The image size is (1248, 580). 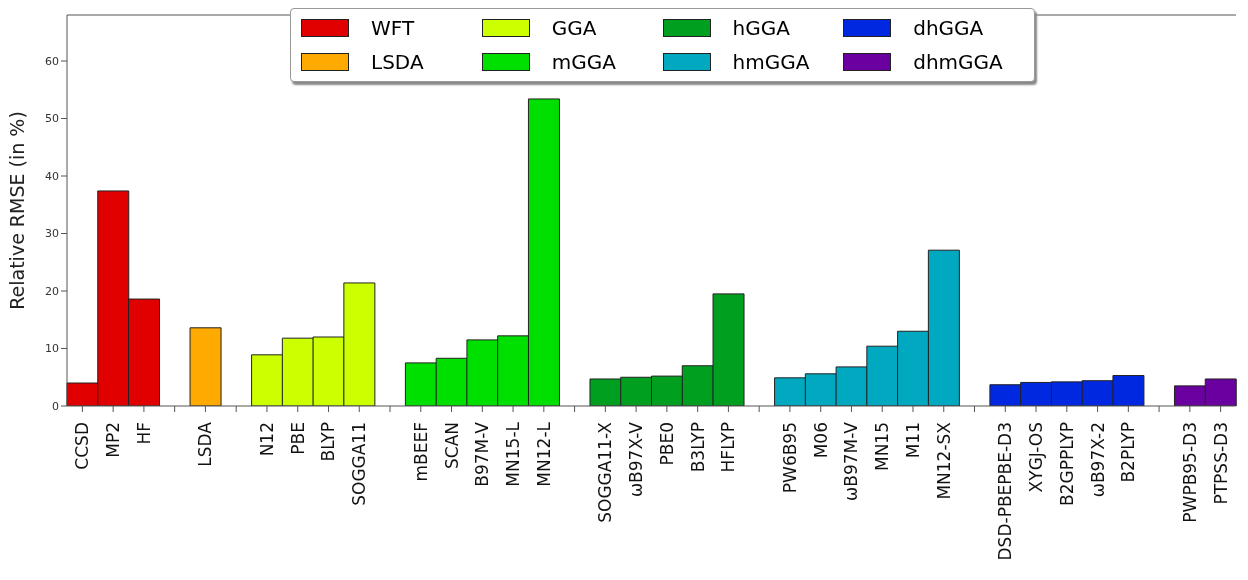 What do you see at coordinates (482, 454) in the screenshot?
I see `x-tick-label: B97M-V` at bounding box center [482, 454].